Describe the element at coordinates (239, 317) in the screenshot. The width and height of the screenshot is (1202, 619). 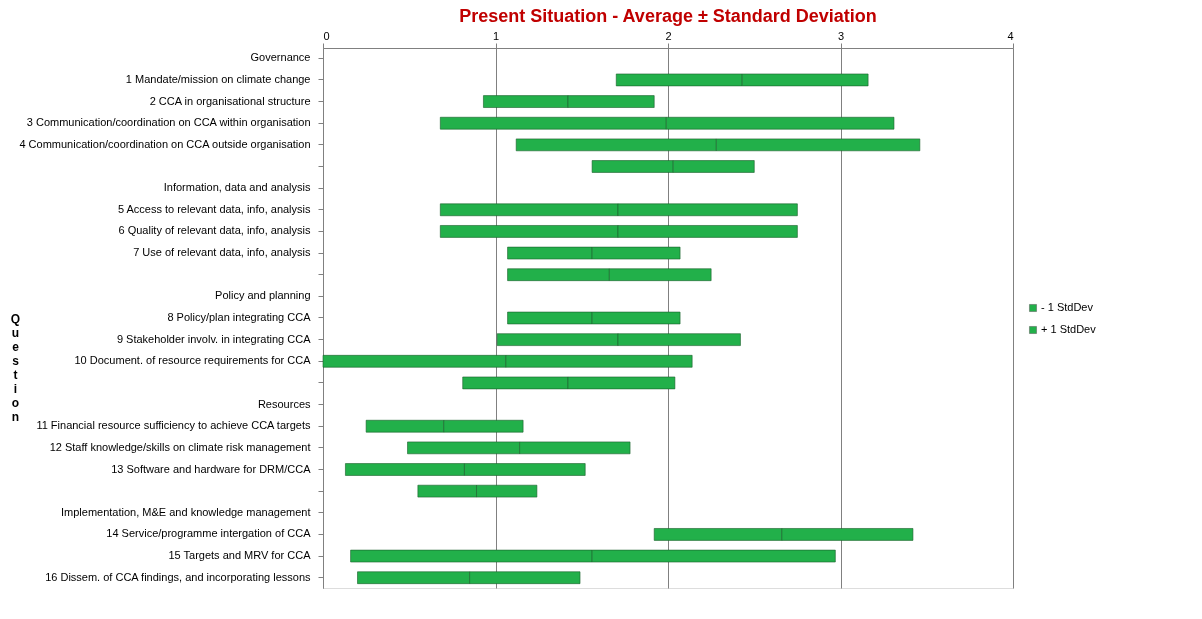
I see `y-tick-label: 8 Policy/plan integrating CCA` at that location.